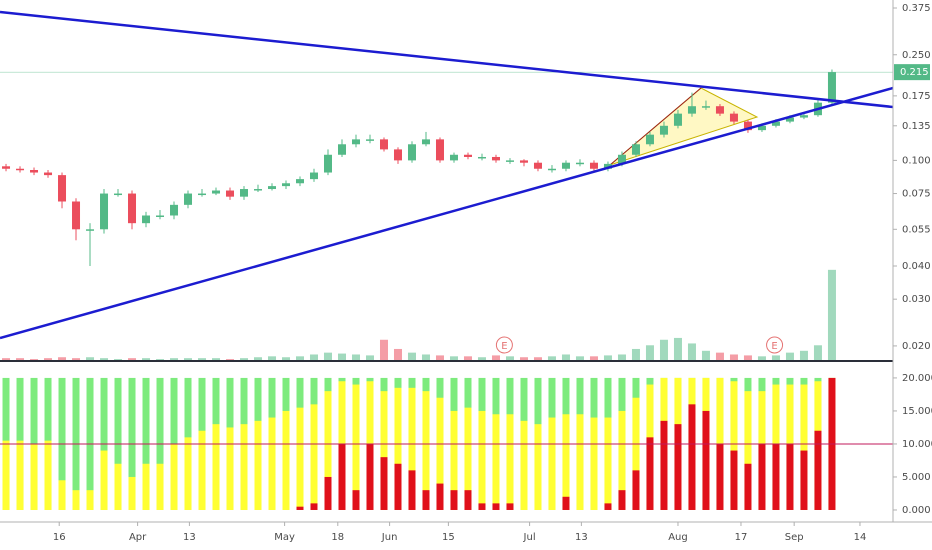  I want to click on x-tick-label: Apr, so click(138, 537).